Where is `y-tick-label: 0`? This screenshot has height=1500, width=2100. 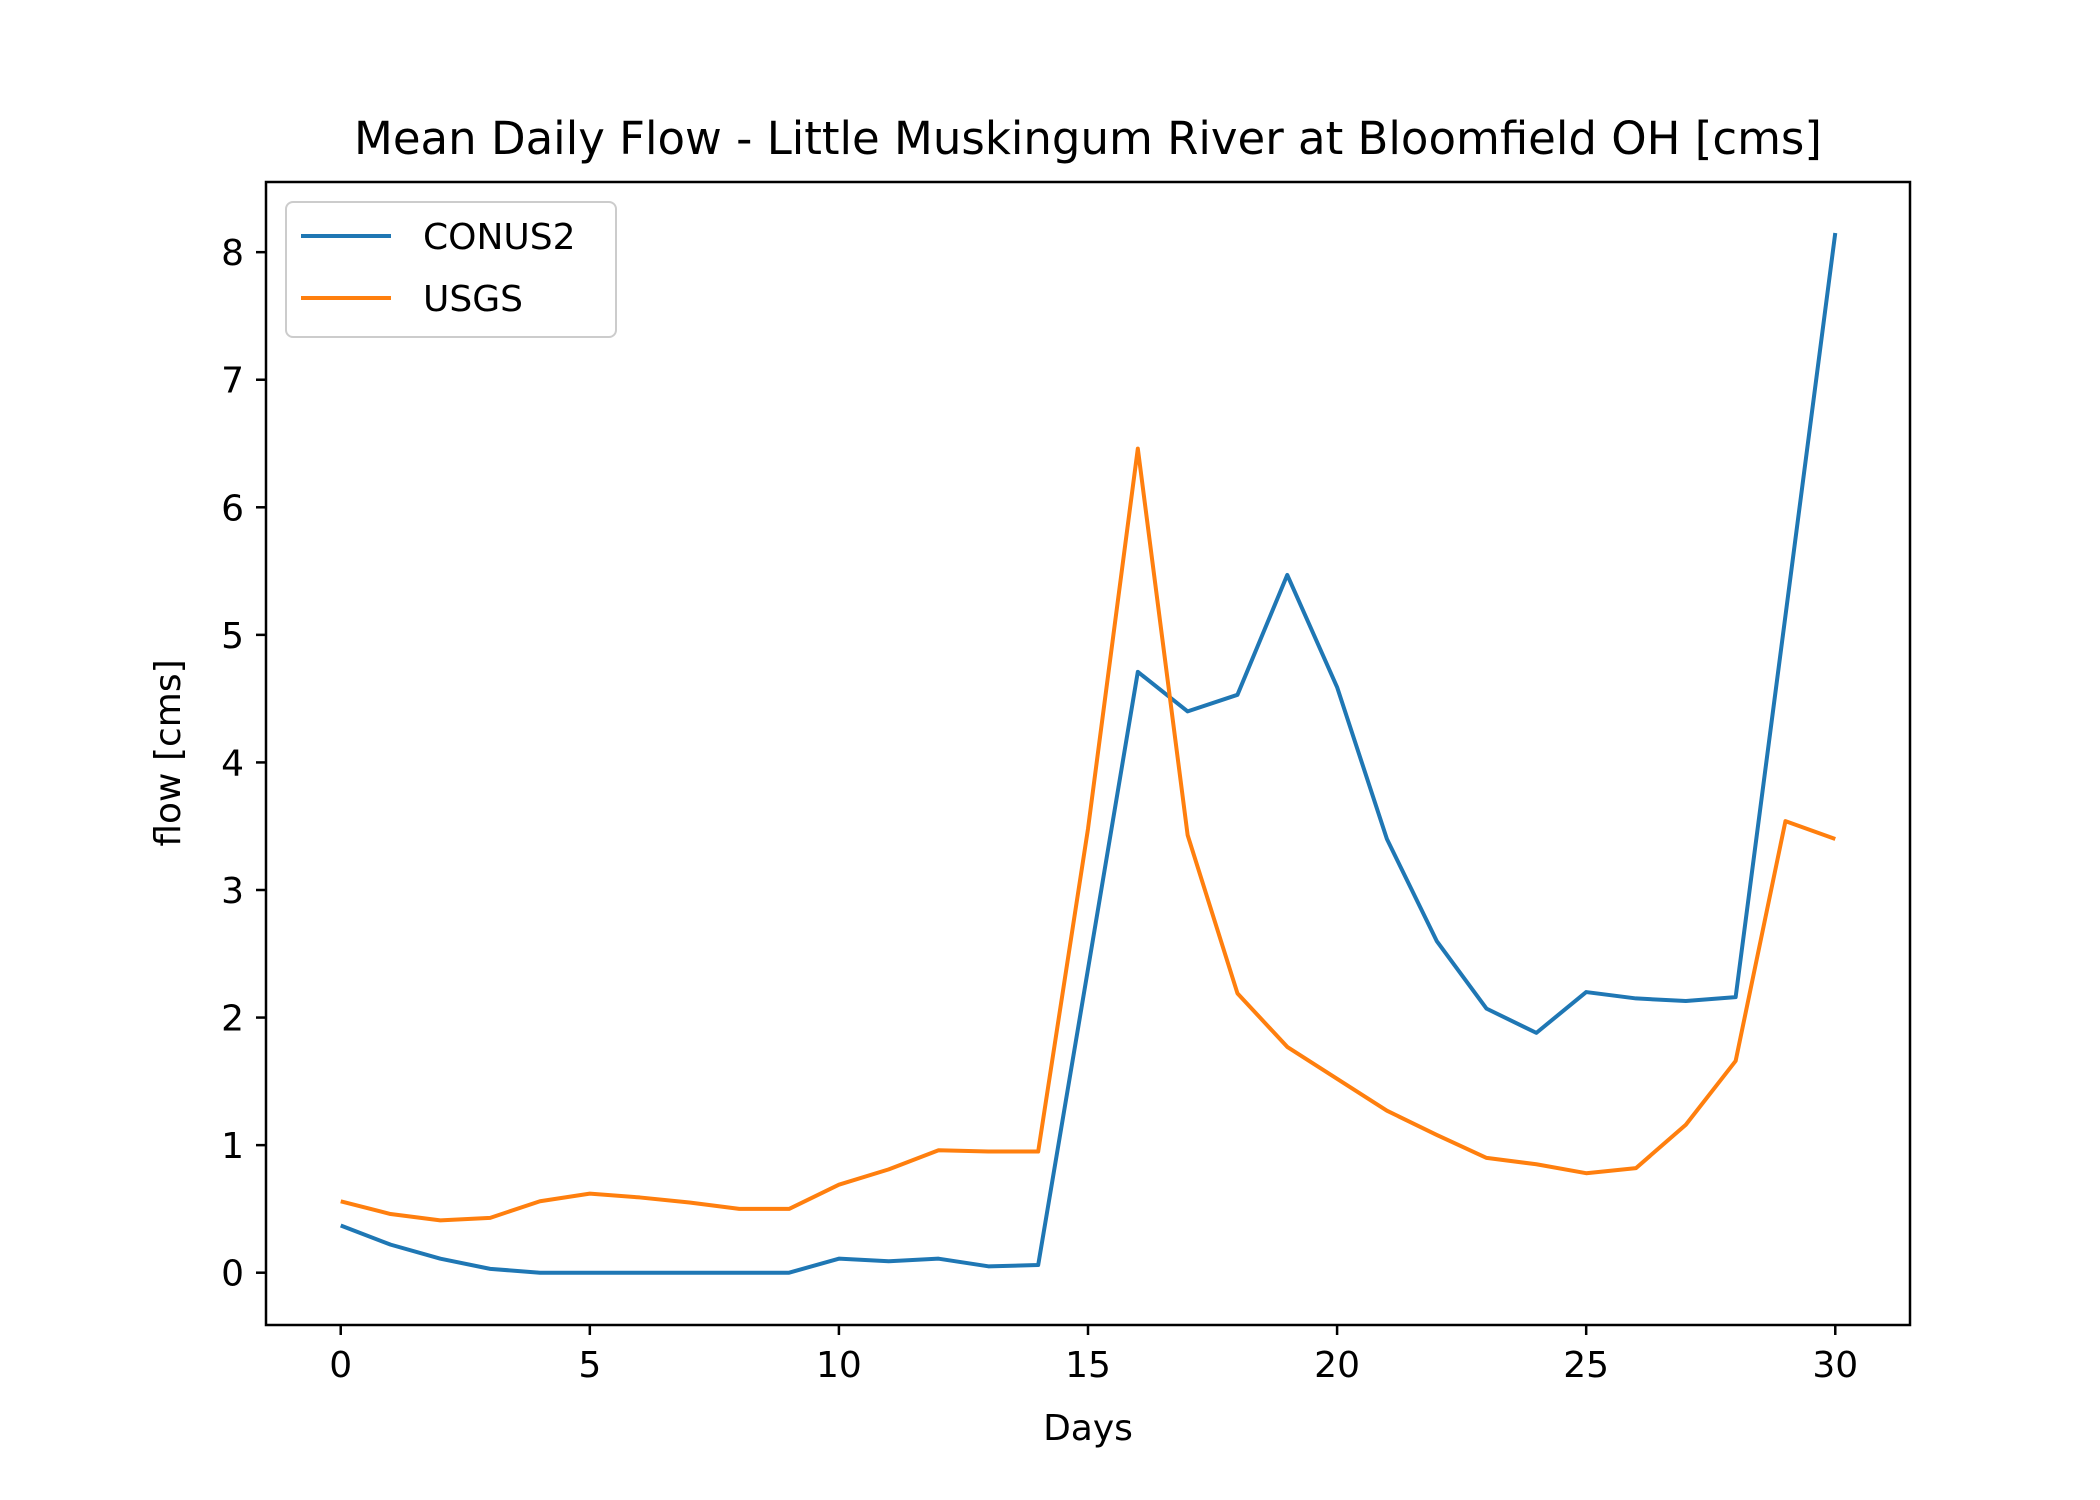 y-tick-label: 0 is located at coordinates (232, 1274).